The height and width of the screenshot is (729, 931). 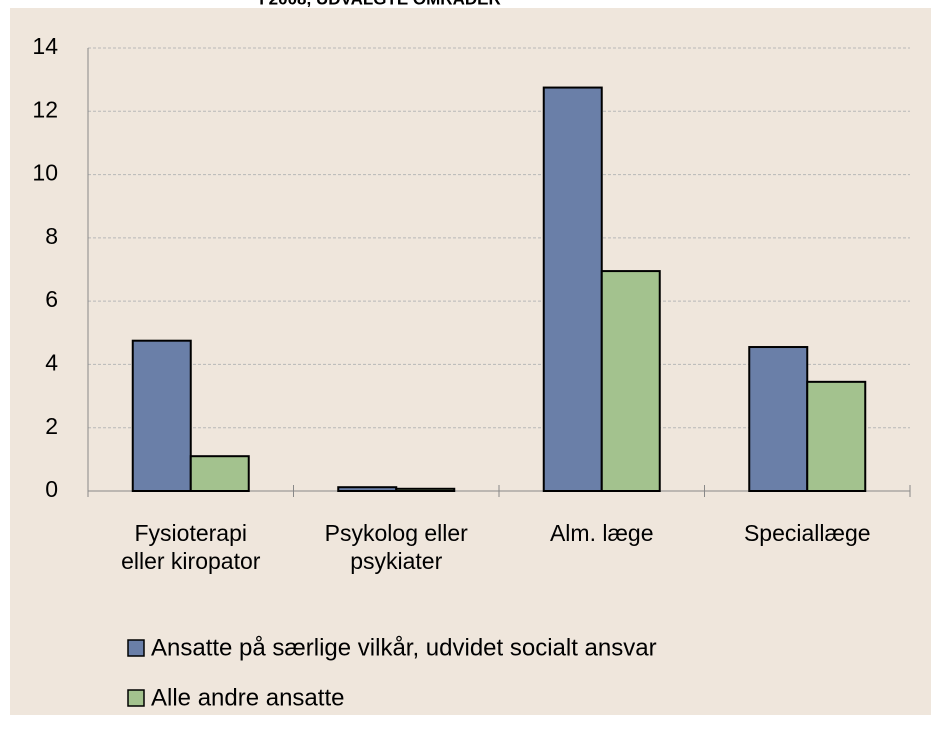 What do you see at coordinates (191, 547) in the screenshot?
I see `x-tick-label: Fysioterapi eller kiropator` at bounding box center [191, 547].